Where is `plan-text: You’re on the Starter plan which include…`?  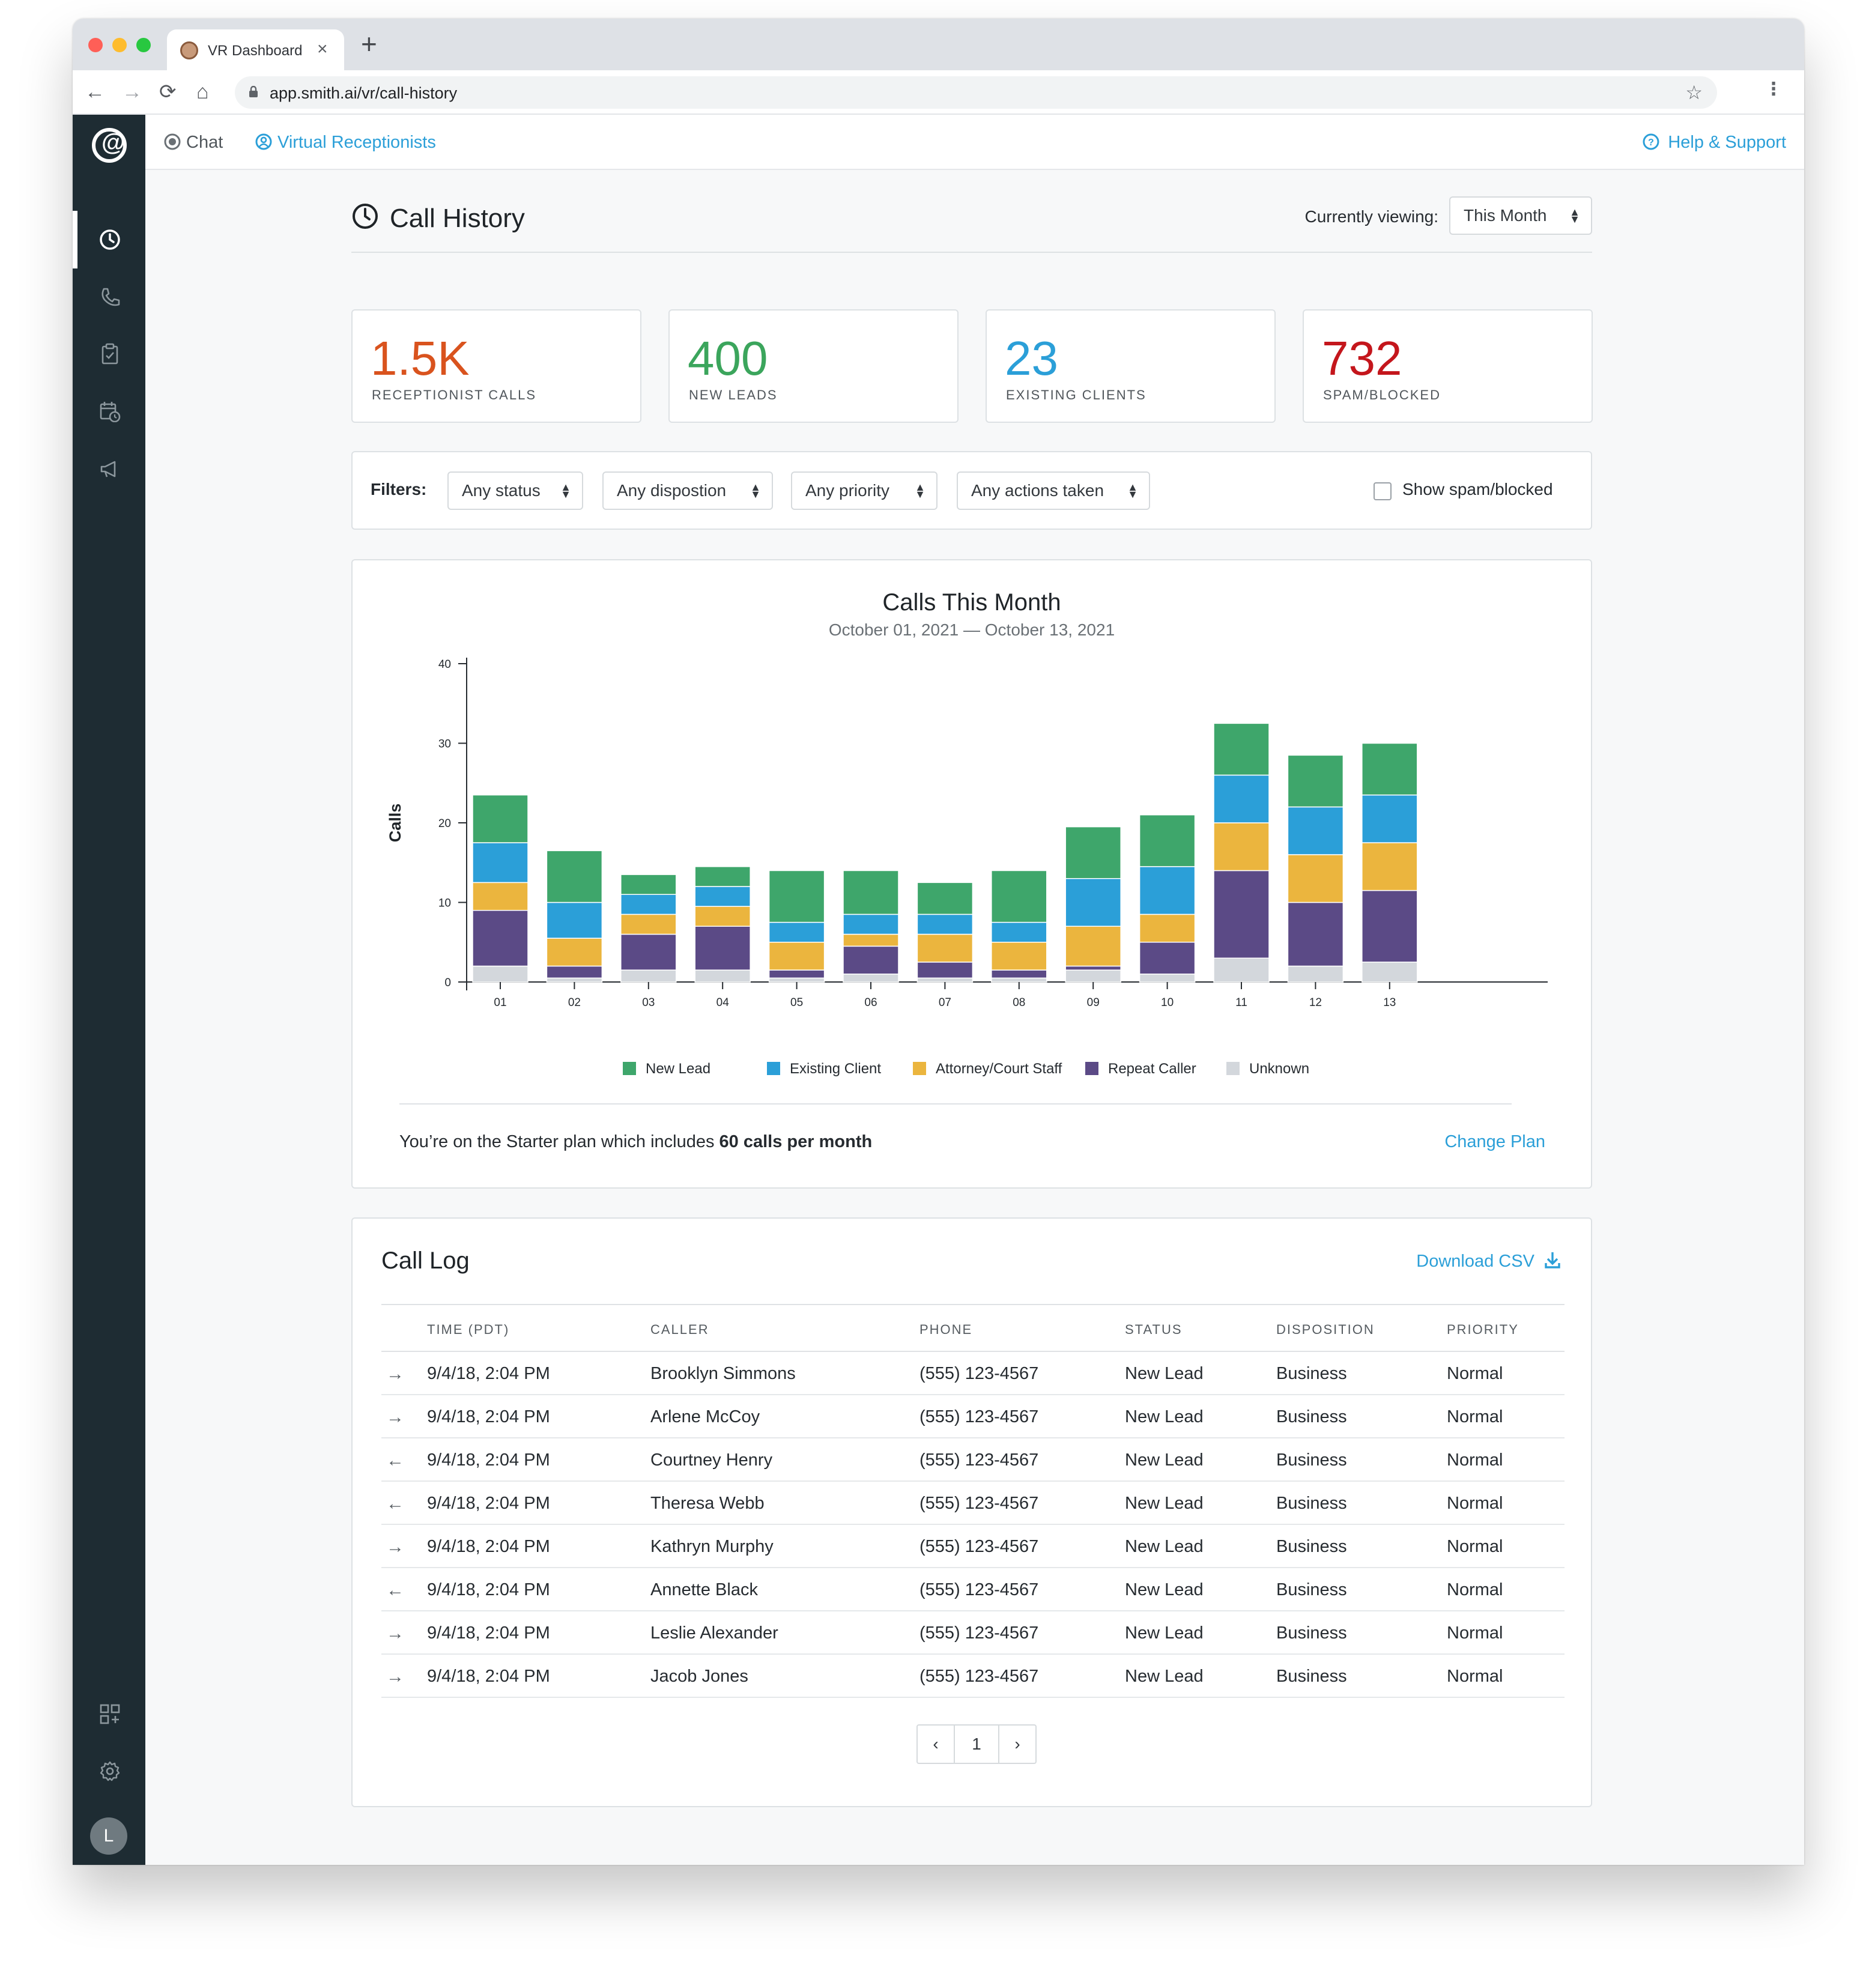
plan-text: You’re on the Starter plan which include… is located at coordinates (559, 1141).